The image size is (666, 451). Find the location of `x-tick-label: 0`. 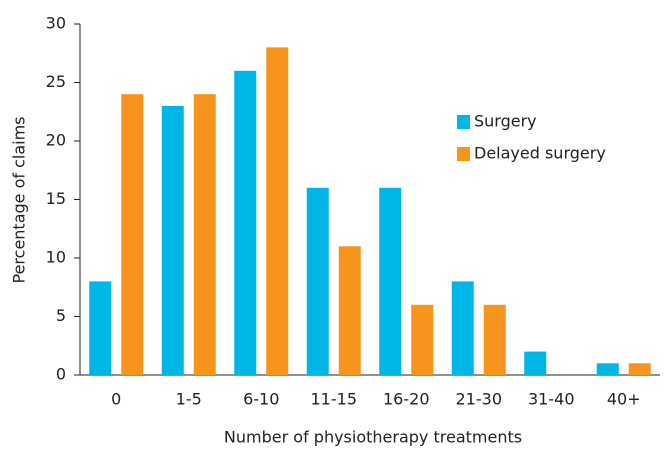

x-tick-label: 0 is located at coordinates (116, 399).